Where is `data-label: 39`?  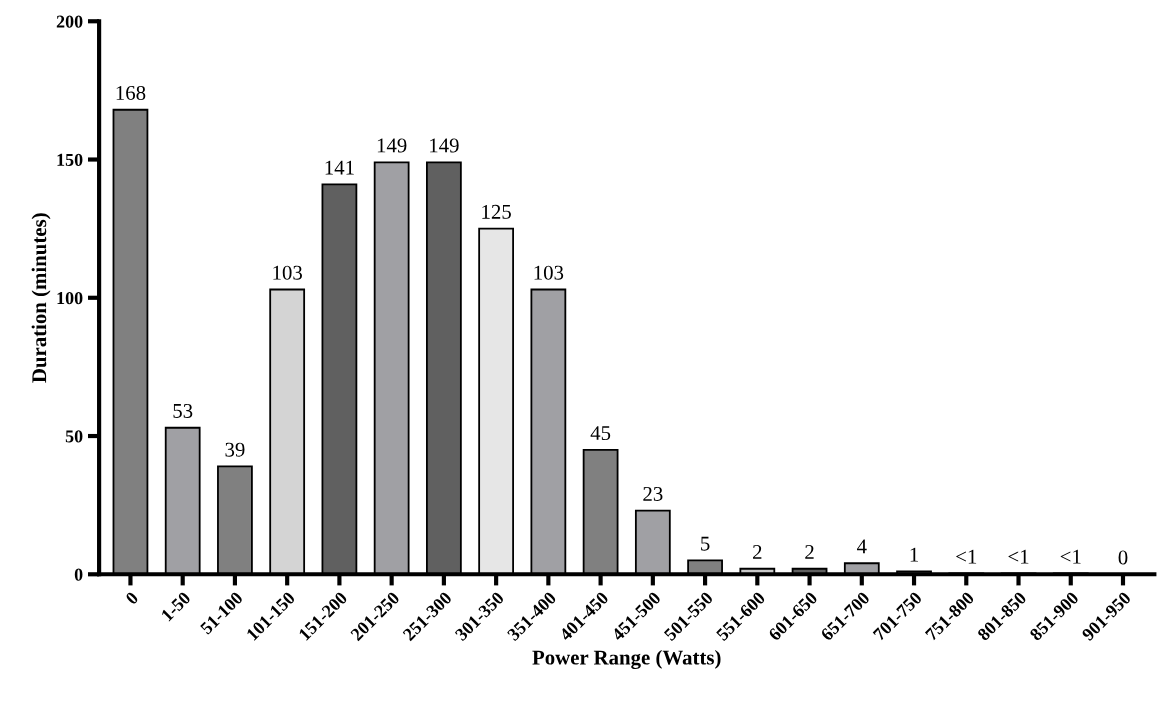 data-label: 39 is located at coordinates (235, 449).